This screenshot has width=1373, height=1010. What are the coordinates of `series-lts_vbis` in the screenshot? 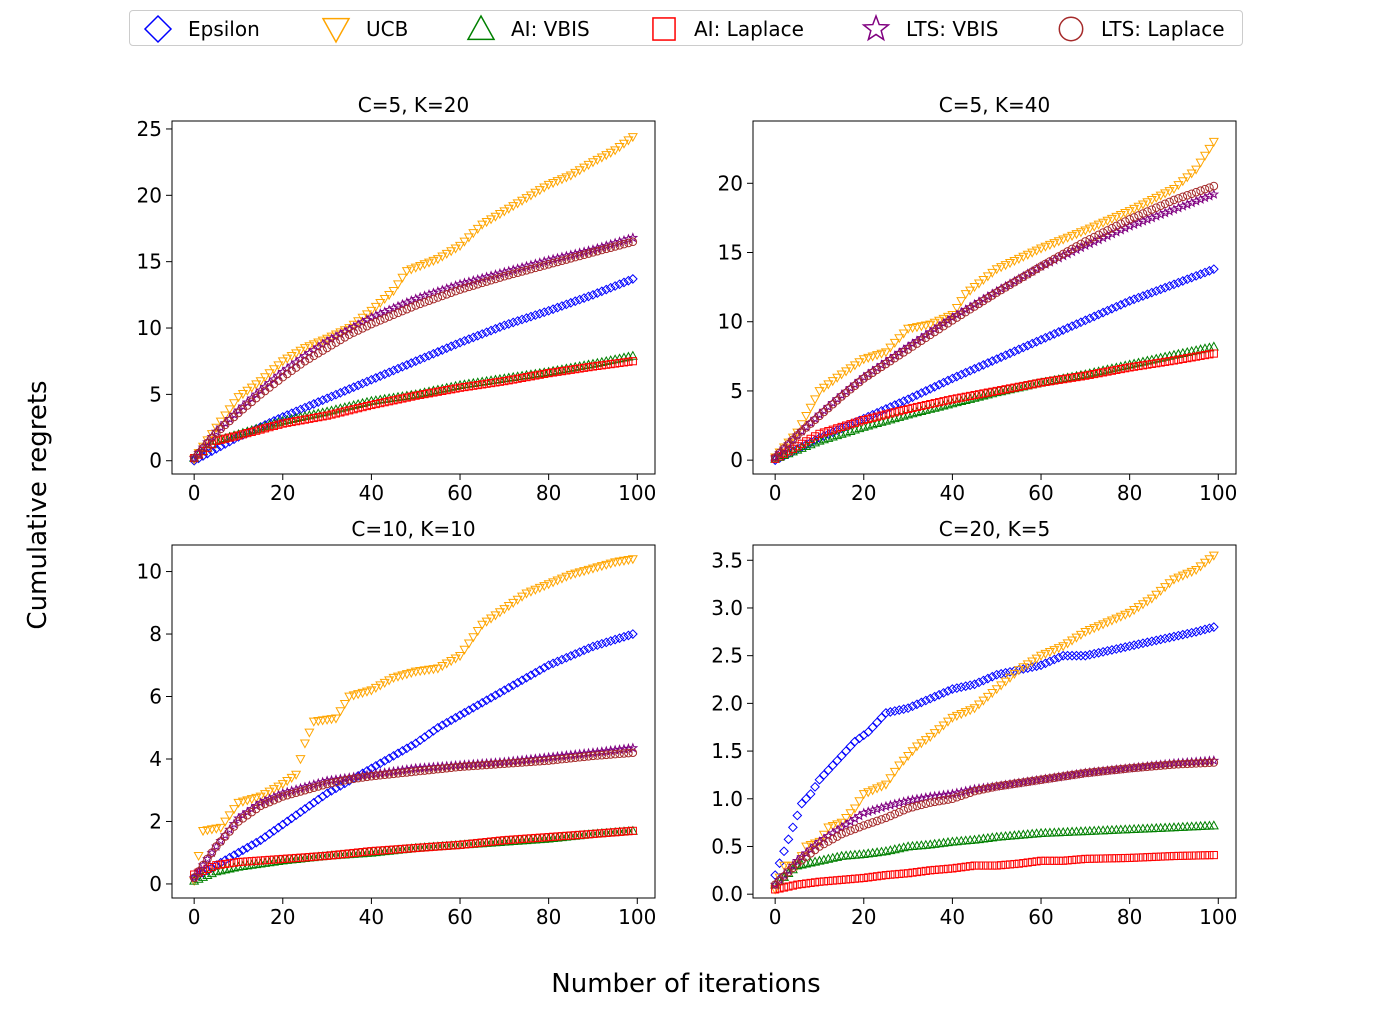 It's located at (994, 325).